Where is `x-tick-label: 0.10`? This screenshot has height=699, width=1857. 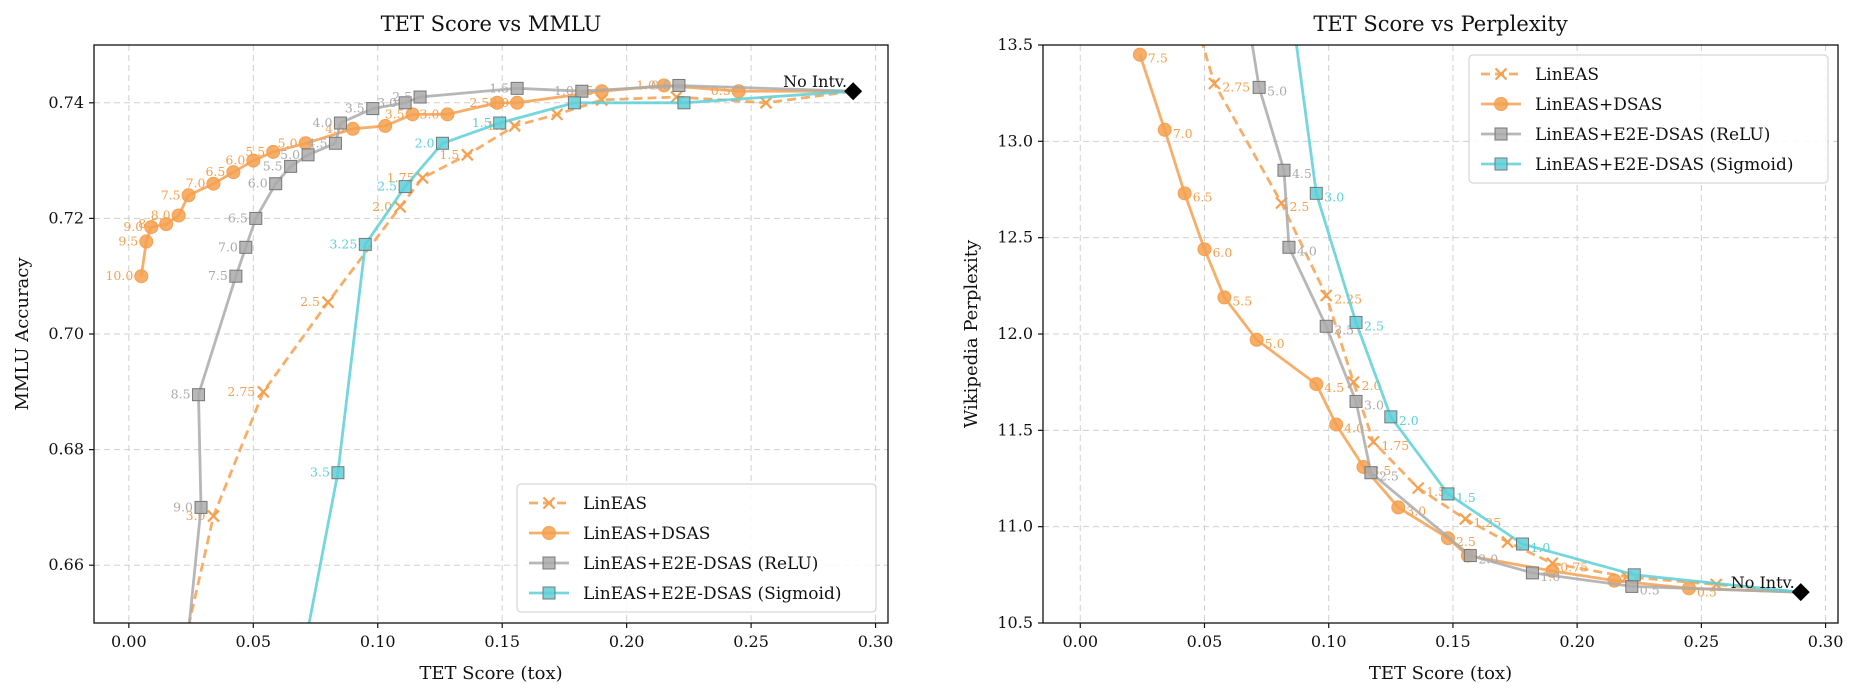
x-tick-label: 0.10 is located at coordinates (378, 641).